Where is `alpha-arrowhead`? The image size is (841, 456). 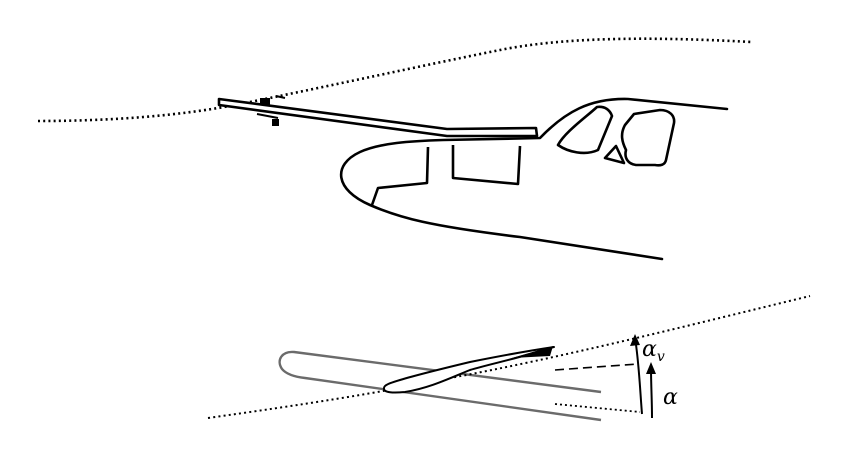
alpha-arrowhead is located at coordinates (651, 368).